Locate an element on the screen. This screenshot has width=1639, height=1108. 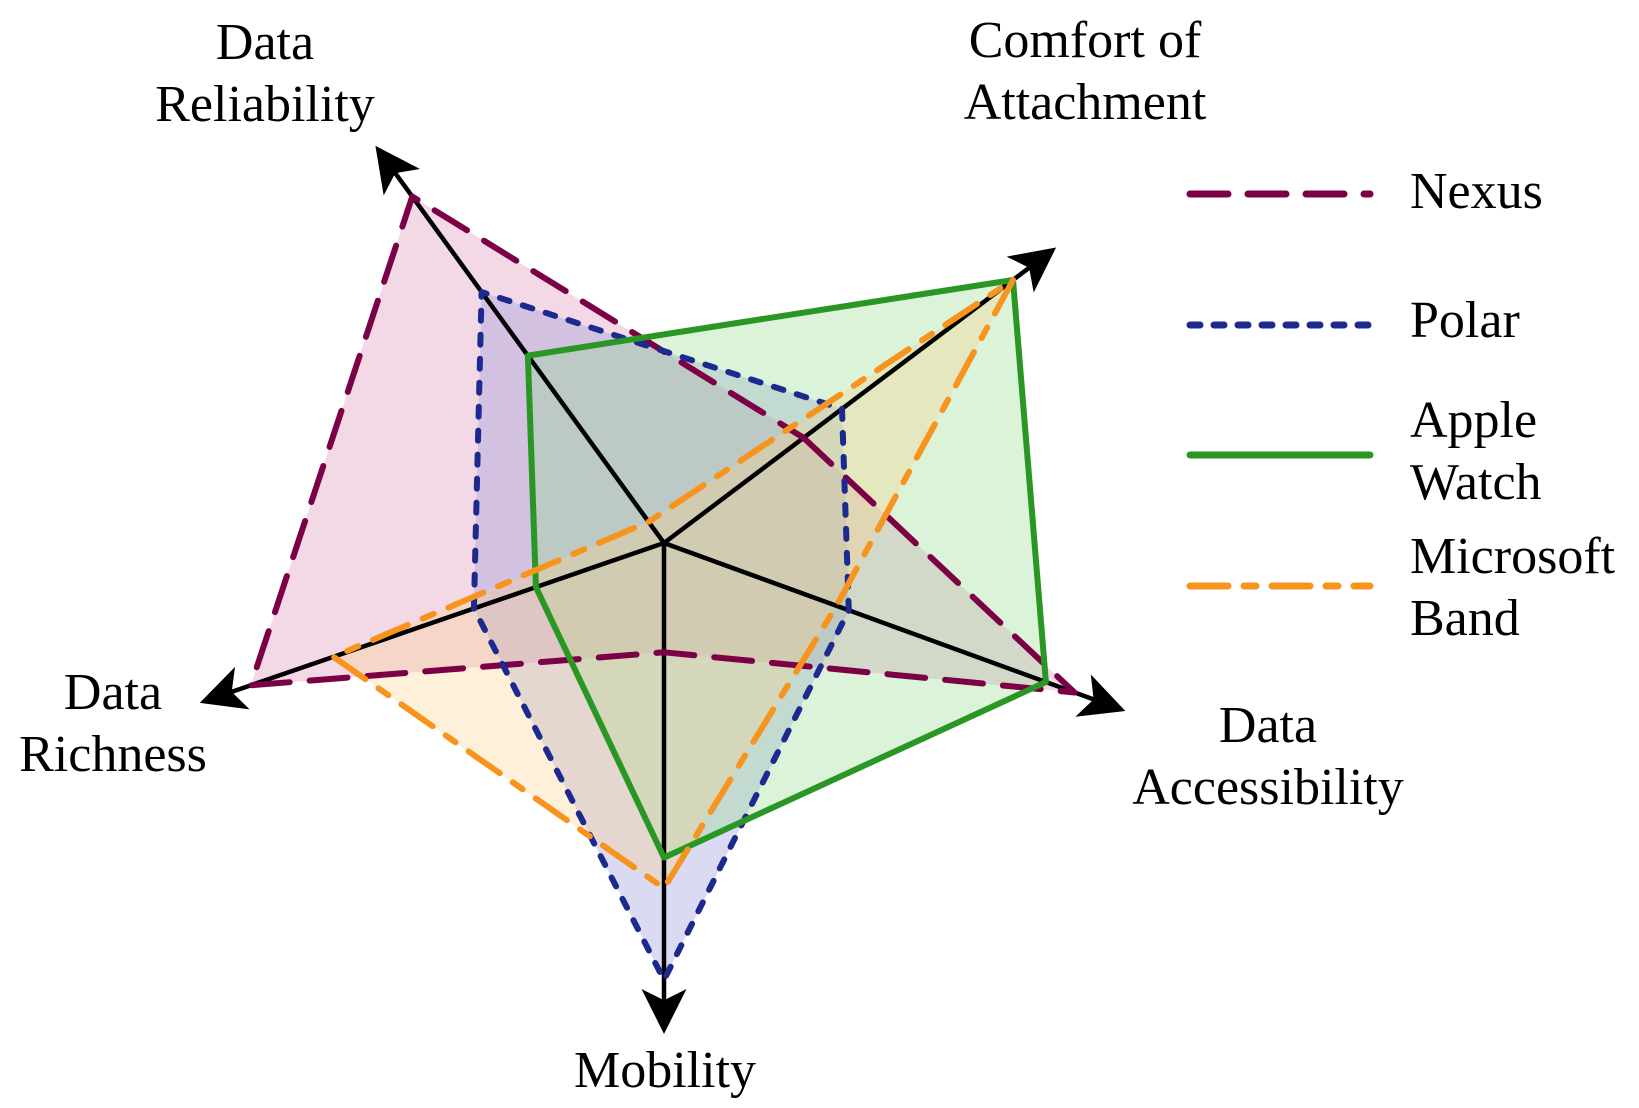
legend-label-3: Microsoft Band is located at coordinates (1513, 587).